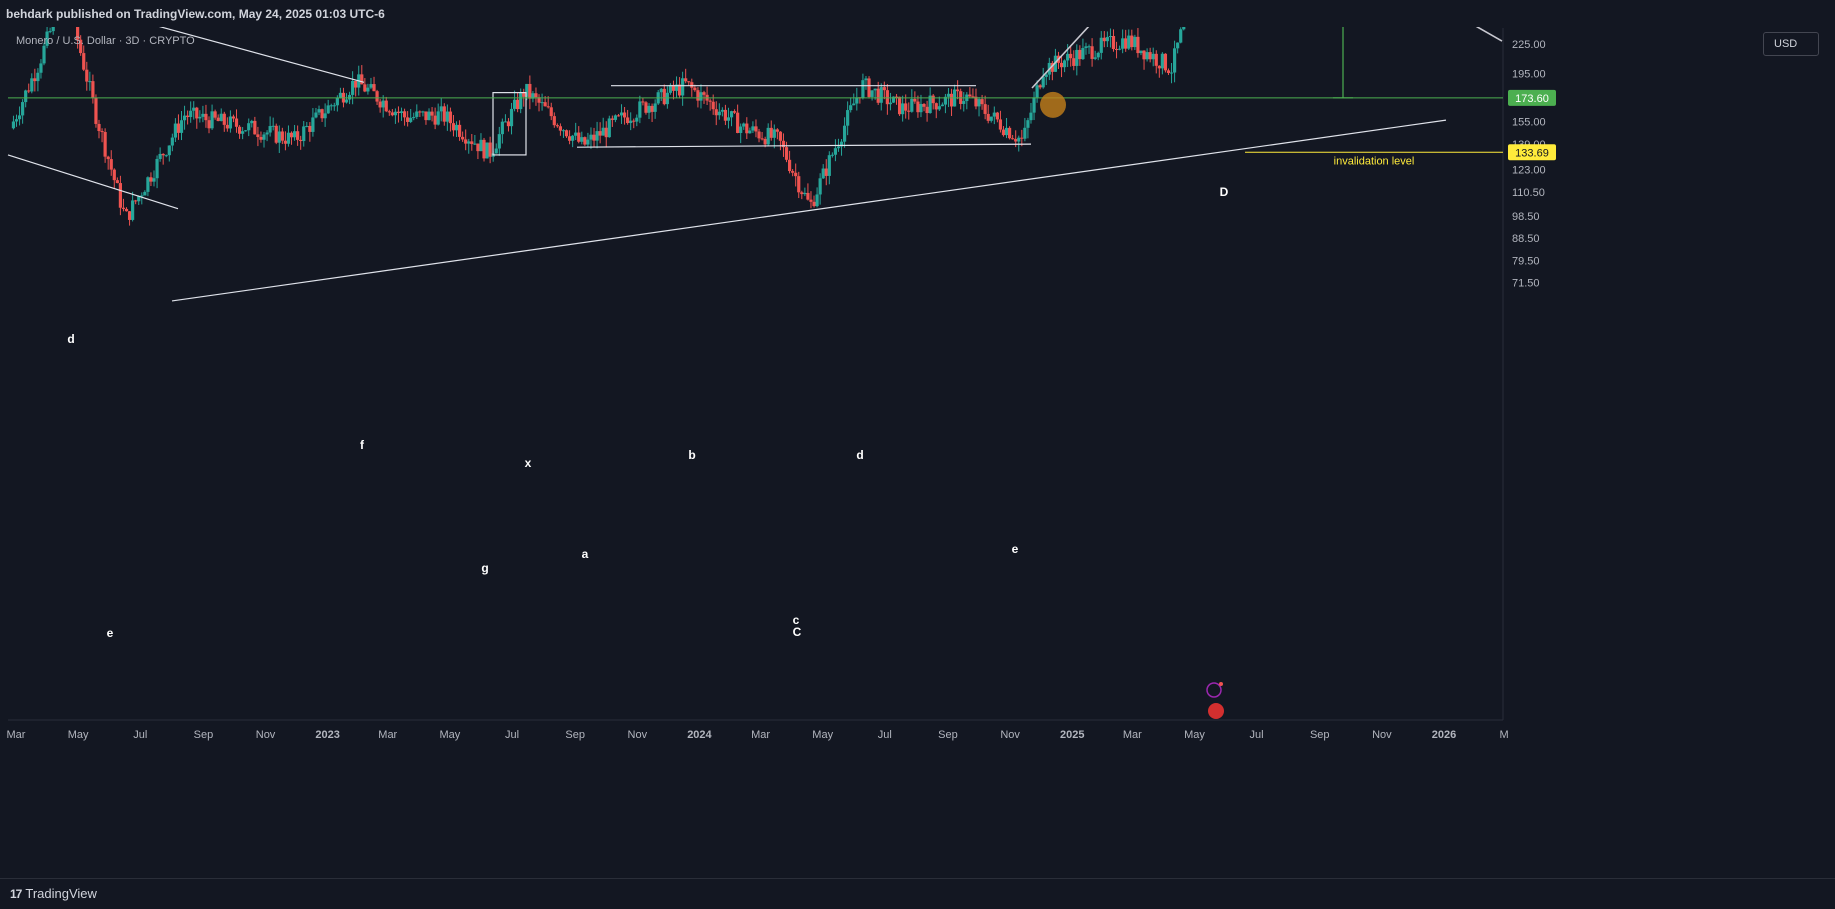 This screenshot has width=1835, height=909. Describe the element at coordinates (1532, 97) in the screenshot. I see `green-level-badge` at that location.